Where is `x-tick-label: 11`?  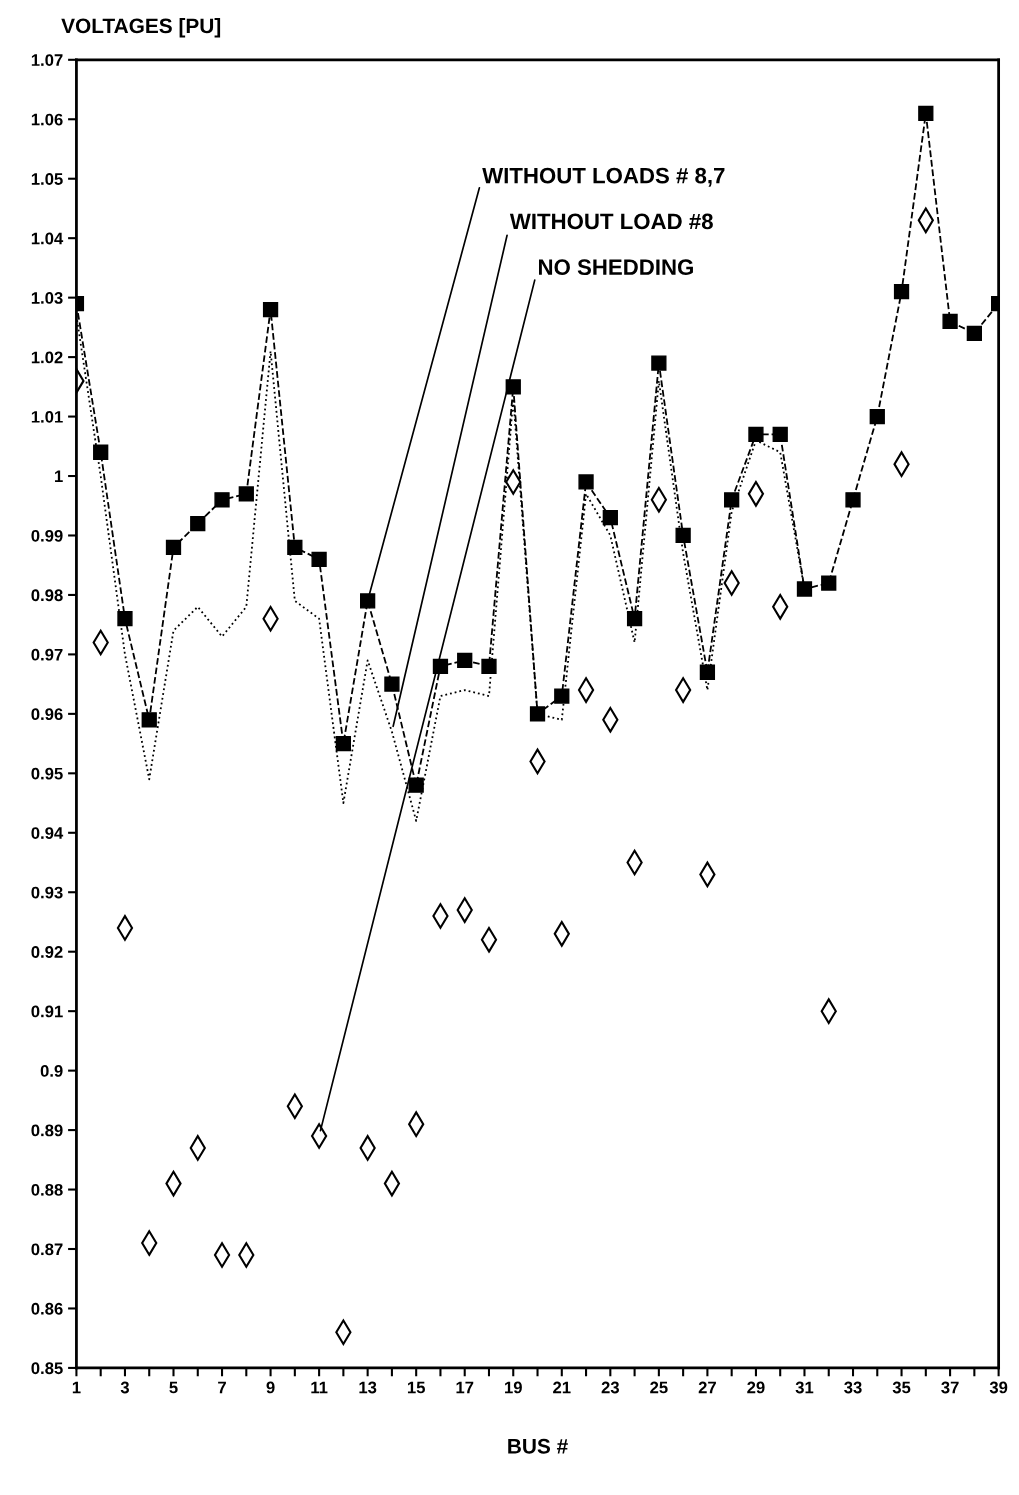
x-tick-label: 11 is located at coordinates (319, 1387).